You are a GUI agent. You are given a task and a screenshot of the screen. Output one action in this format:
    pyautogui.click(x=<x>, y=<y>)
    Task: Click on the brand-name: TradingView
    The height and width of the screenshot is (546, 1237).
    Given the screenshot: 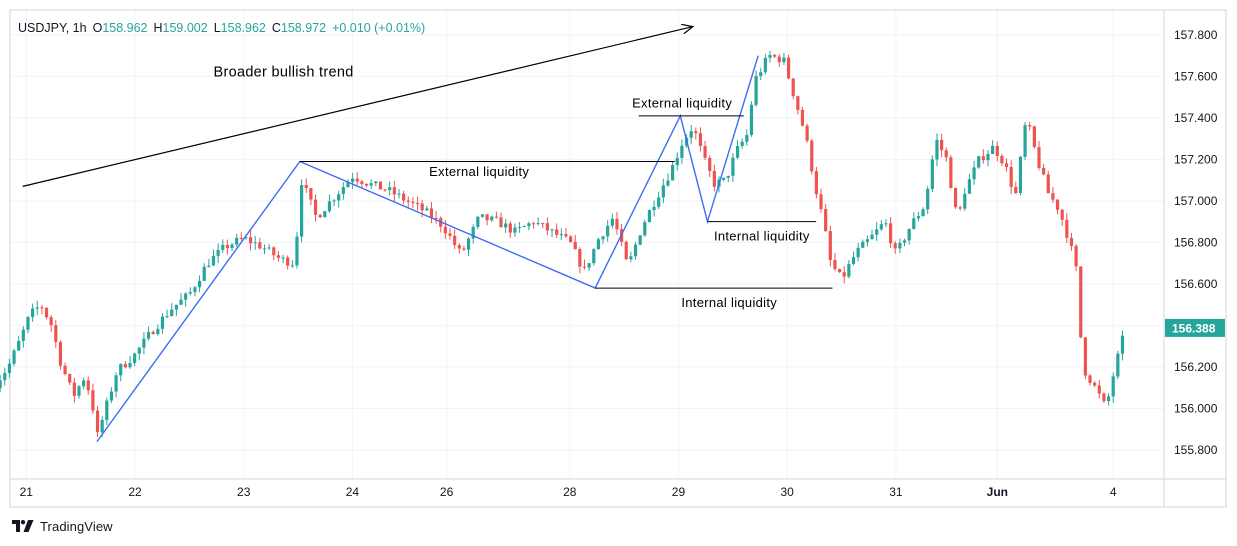 What is the action you would take?
    pyautogui.click(x=76, y=526)
    